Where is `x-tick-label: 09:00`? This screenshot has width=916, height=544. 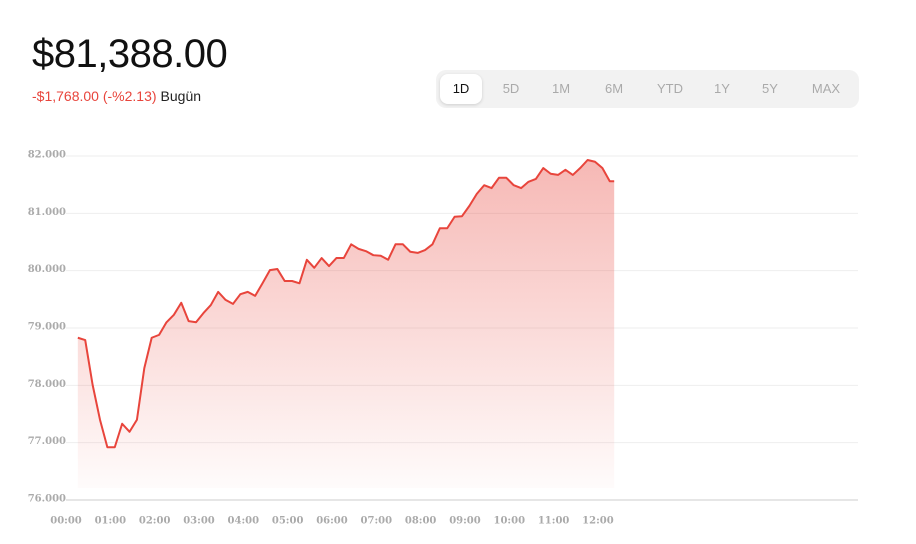
x-tick-label: 09:00 is located at coordinates (465, 521).